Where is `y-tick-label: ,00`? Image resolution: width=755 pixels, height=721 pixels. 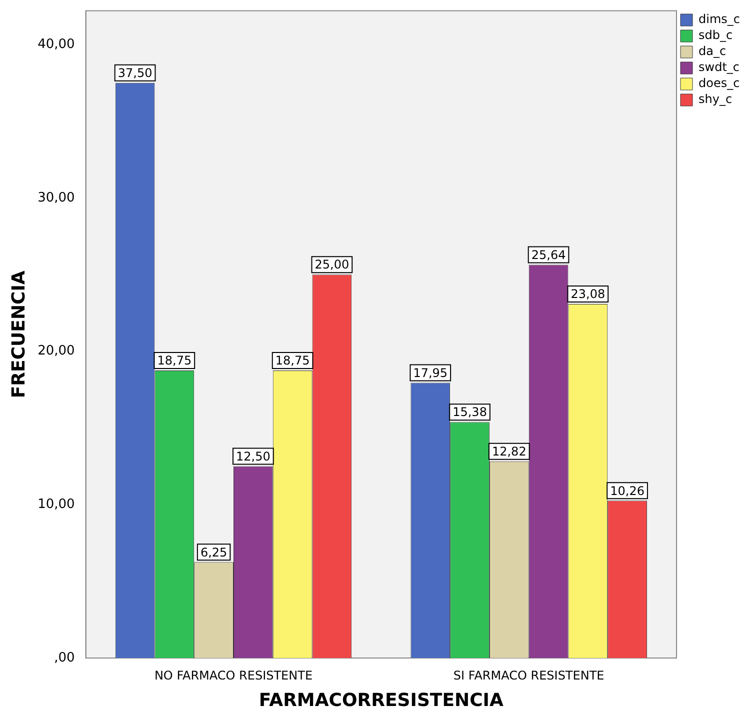 y-tick-label: ,00 is located at coordinates (64, 658).